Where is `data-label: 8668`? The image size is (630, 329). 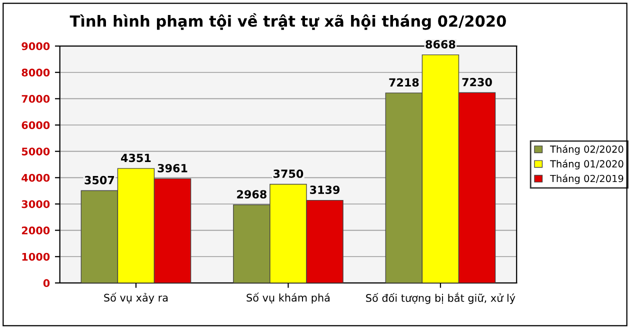 data-label: 8668 is located at coordinates (441, 44).